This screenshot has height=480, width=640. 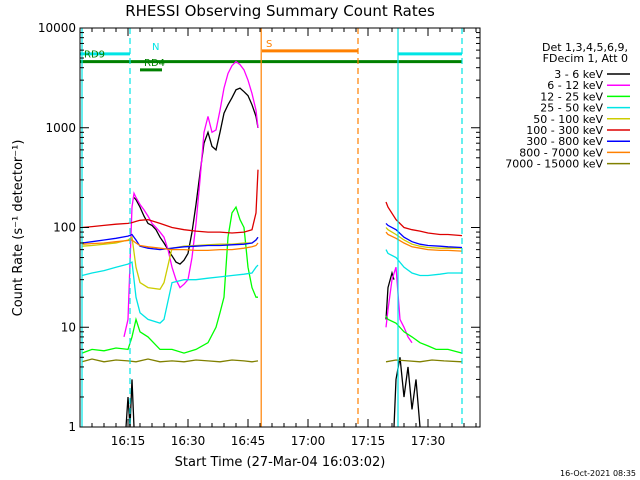 I want to click on x-tick-label: 17:15, so click(x=368, y=441).